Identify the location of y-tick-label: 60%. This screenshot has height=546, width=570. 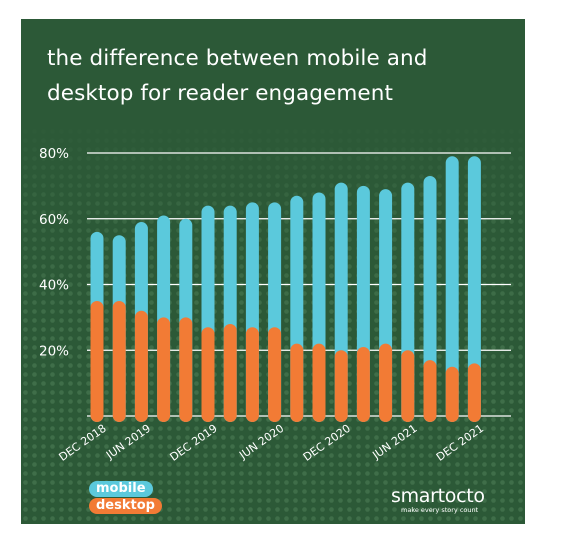
(54, 220).